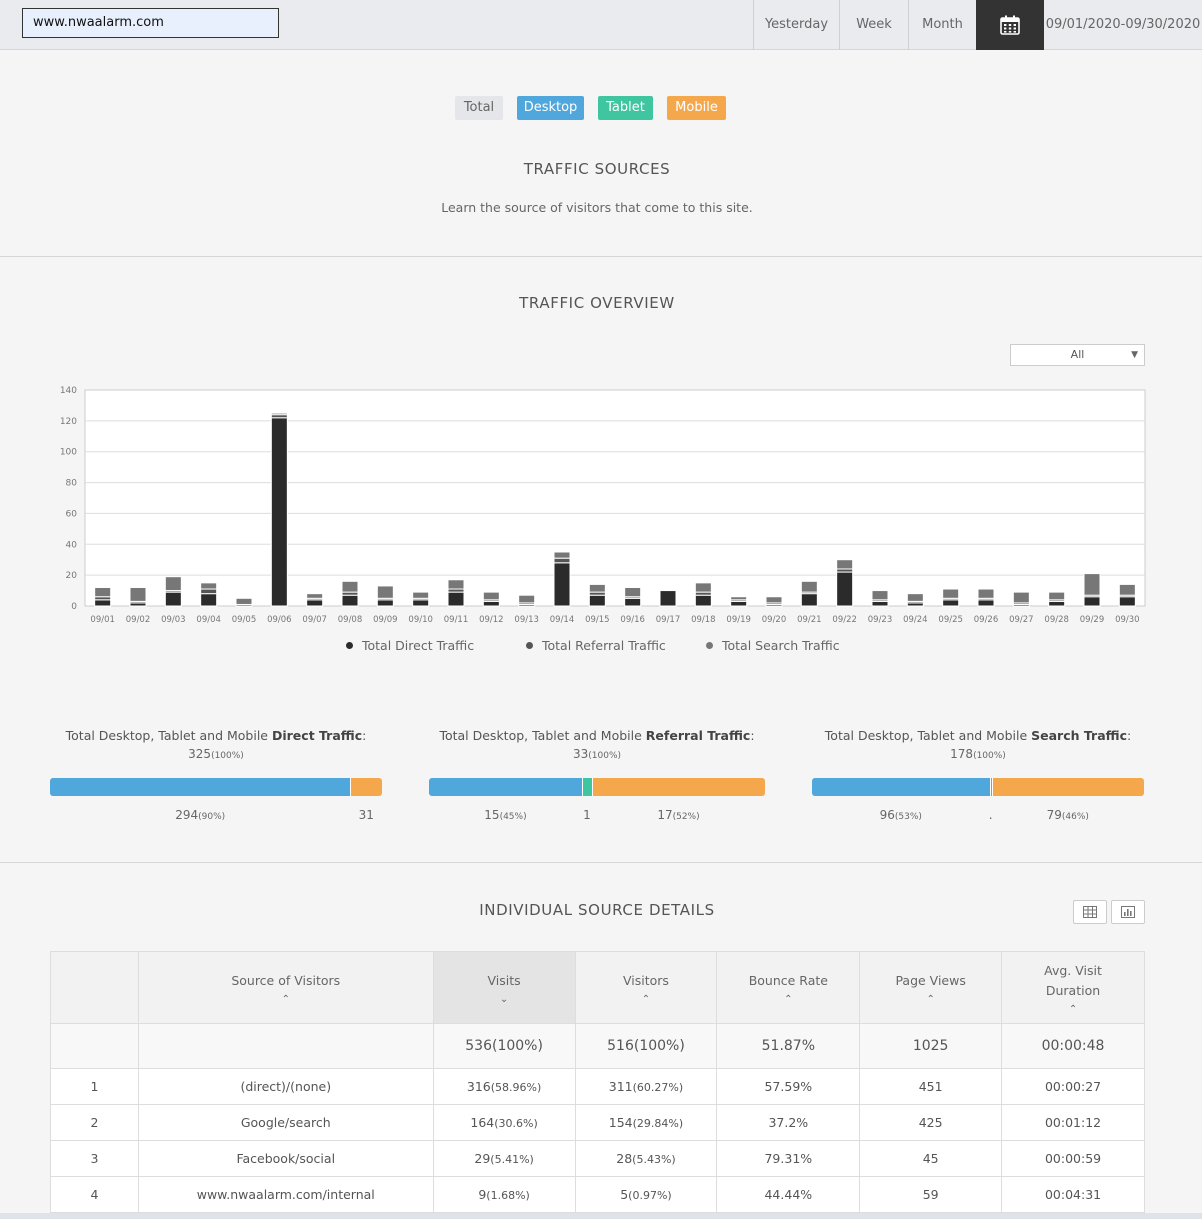  Describe the element at coordinates (216, 754) in the screenshot. I see `summary-total: 325(100%)` at that location.